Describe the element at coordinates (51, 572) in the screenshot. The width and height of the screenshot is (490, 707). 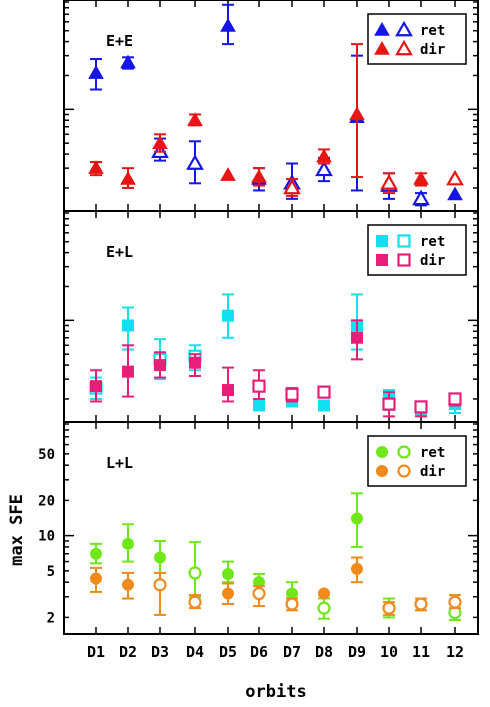
I see `y-tick-label: 5` at that location.